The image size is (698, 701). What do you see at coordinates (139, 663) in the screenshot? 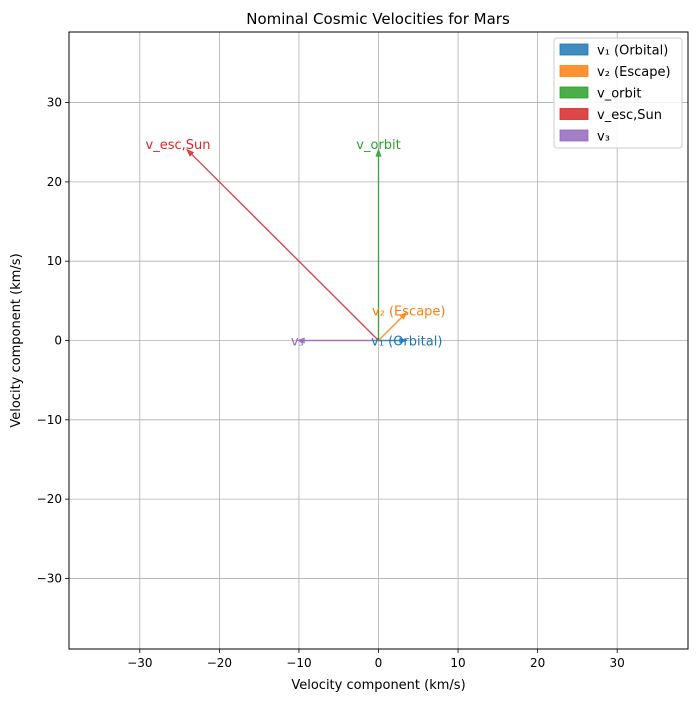
I see `x-tick-label: −30` at bounding box center [139, 663].